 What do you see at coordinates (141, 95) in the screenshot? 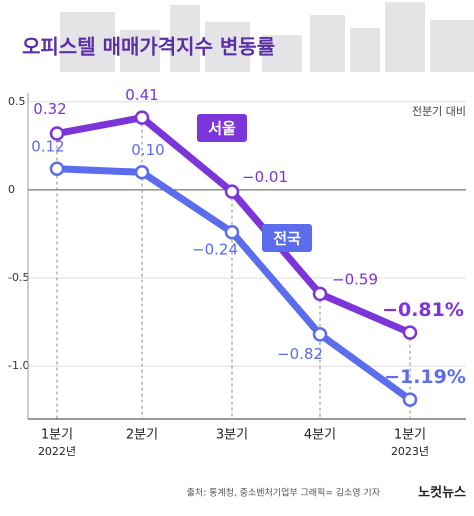
I see `value-label: 0.41` at bounding box center [141, 95].